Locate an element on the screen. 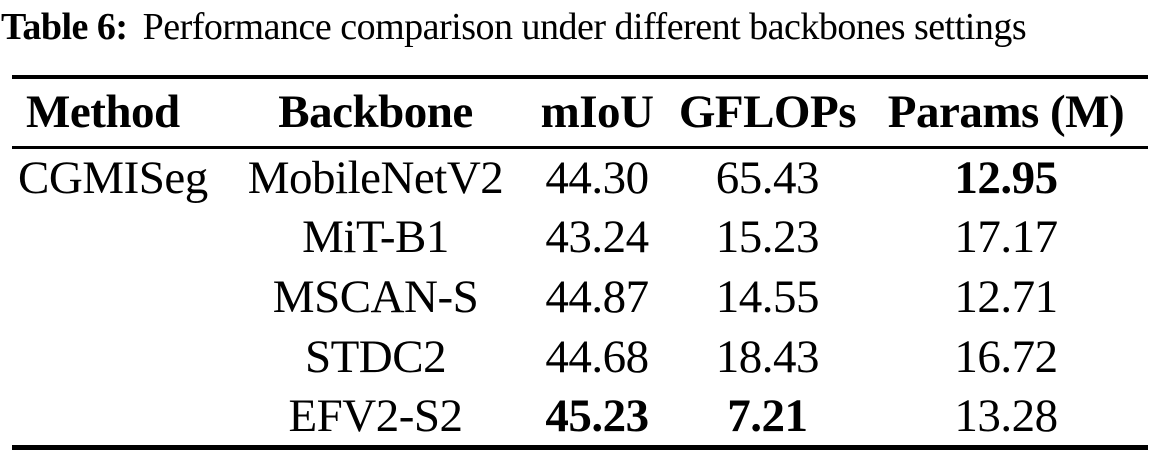  cell-backbone: MobileNetV2 is located at coordinates (375, 177).